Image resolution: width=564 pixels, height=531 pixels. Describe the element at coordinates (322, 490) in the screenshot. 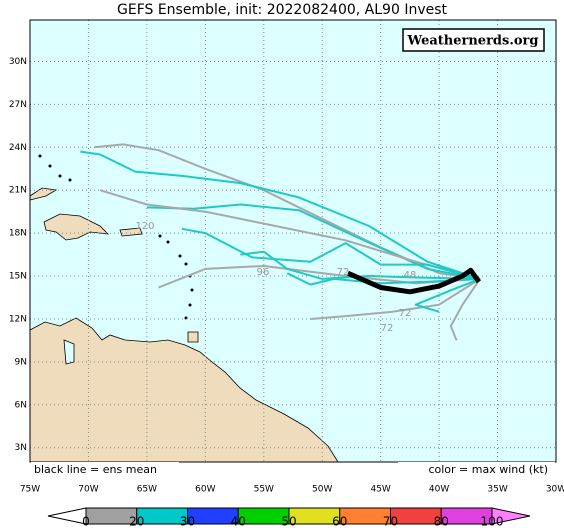

I see `lon-tick-label: 50W` at that location.